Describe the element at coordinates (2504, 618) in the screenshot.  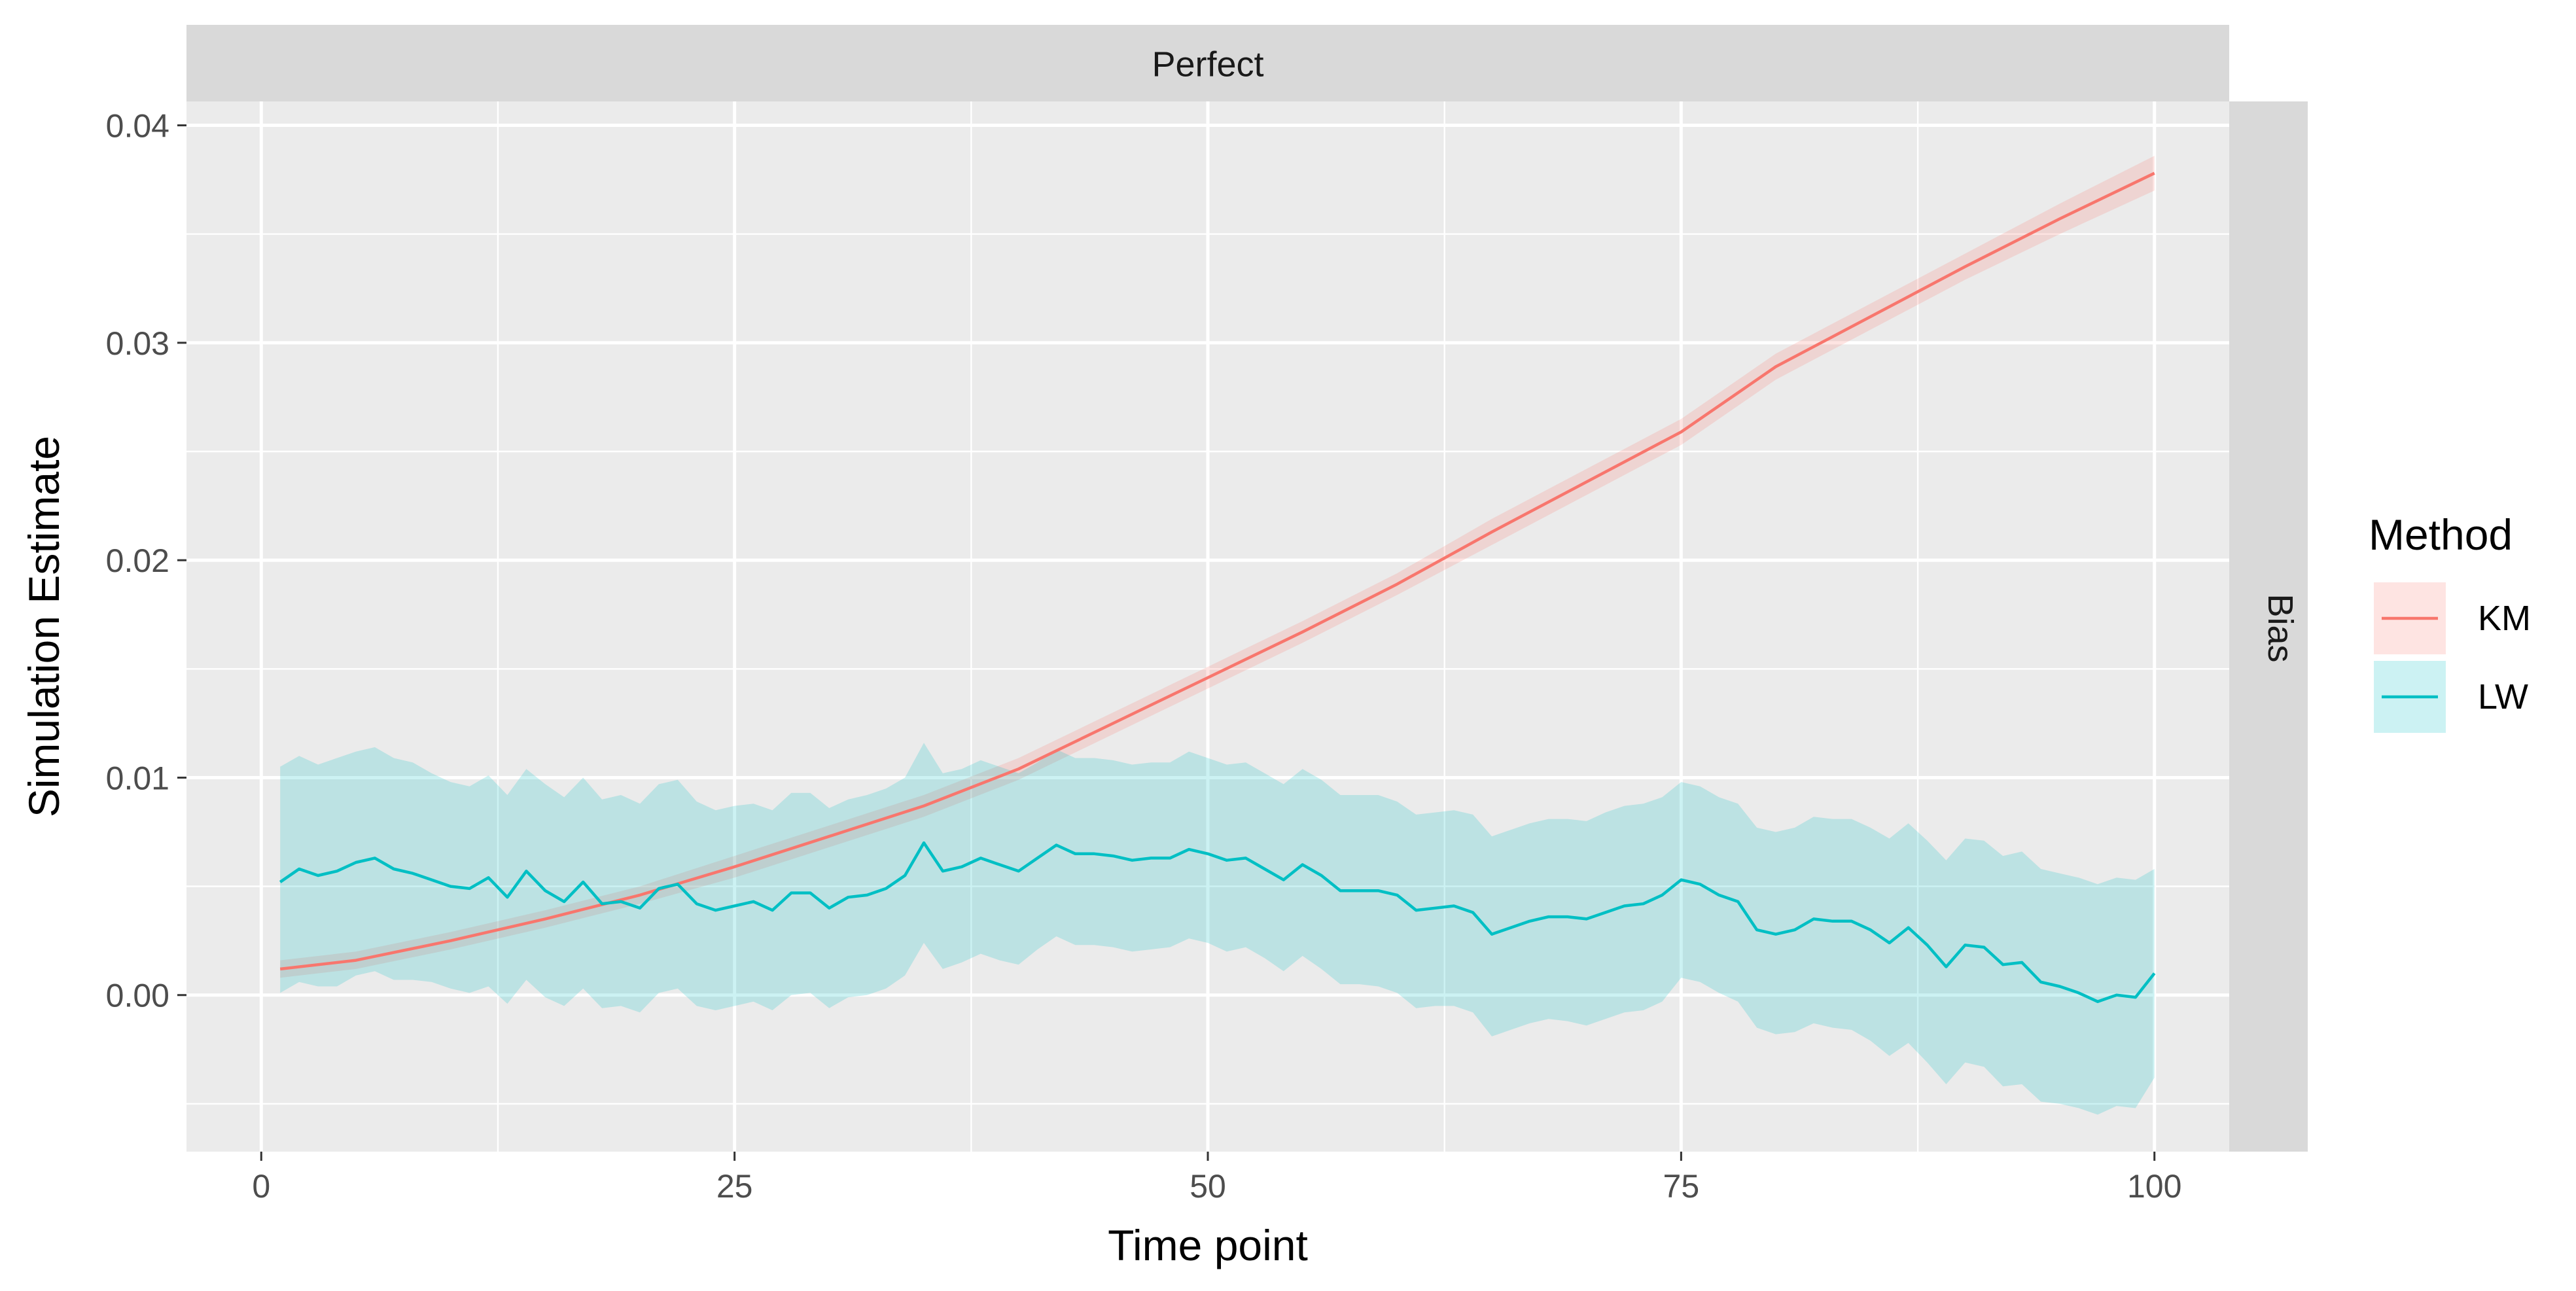
I see `legend-label-km: KM` at that location.